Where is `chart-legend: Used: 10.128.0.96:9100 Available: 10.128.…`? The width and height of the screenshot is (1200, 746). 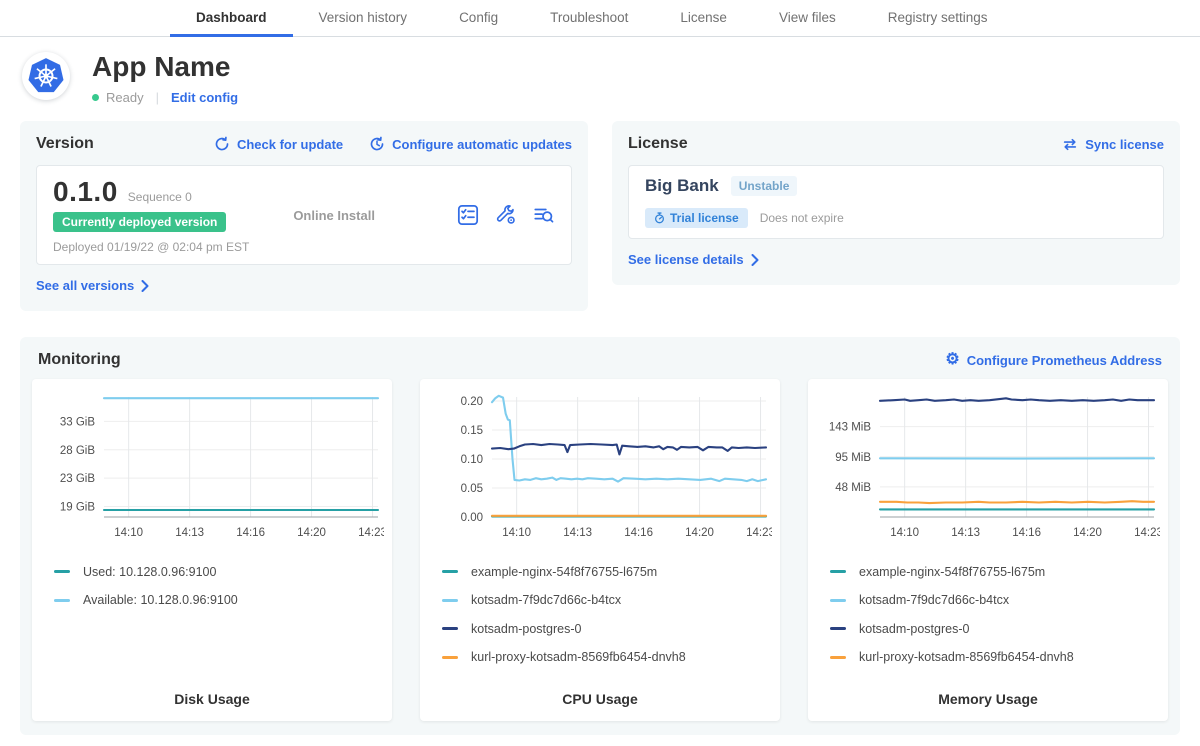
chart-legend: Used: 10.128.0.96:9100 Available: 10.128.… is located at coordinates (212, 585).